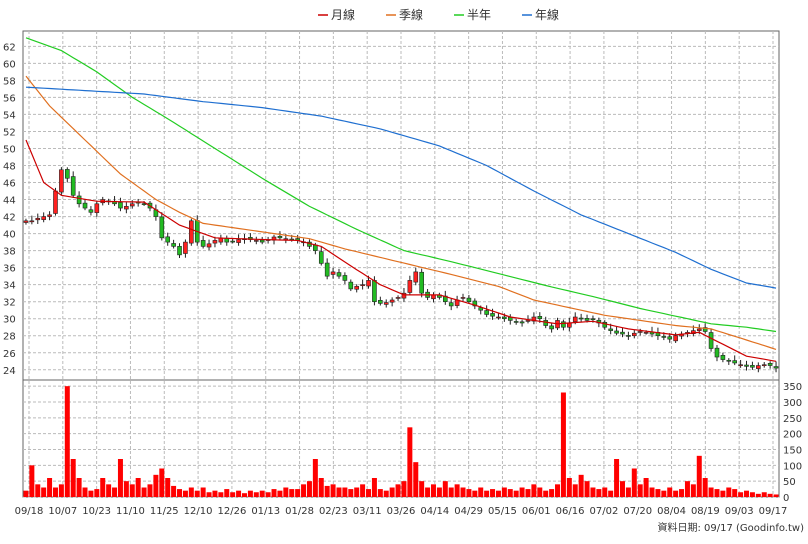 The height and width of the screenshot is (544, 808). What do you see at coordinates (547, 14) in the screenshot?
I see `legend-label-3: 年線` at bounding box center [547, 14].